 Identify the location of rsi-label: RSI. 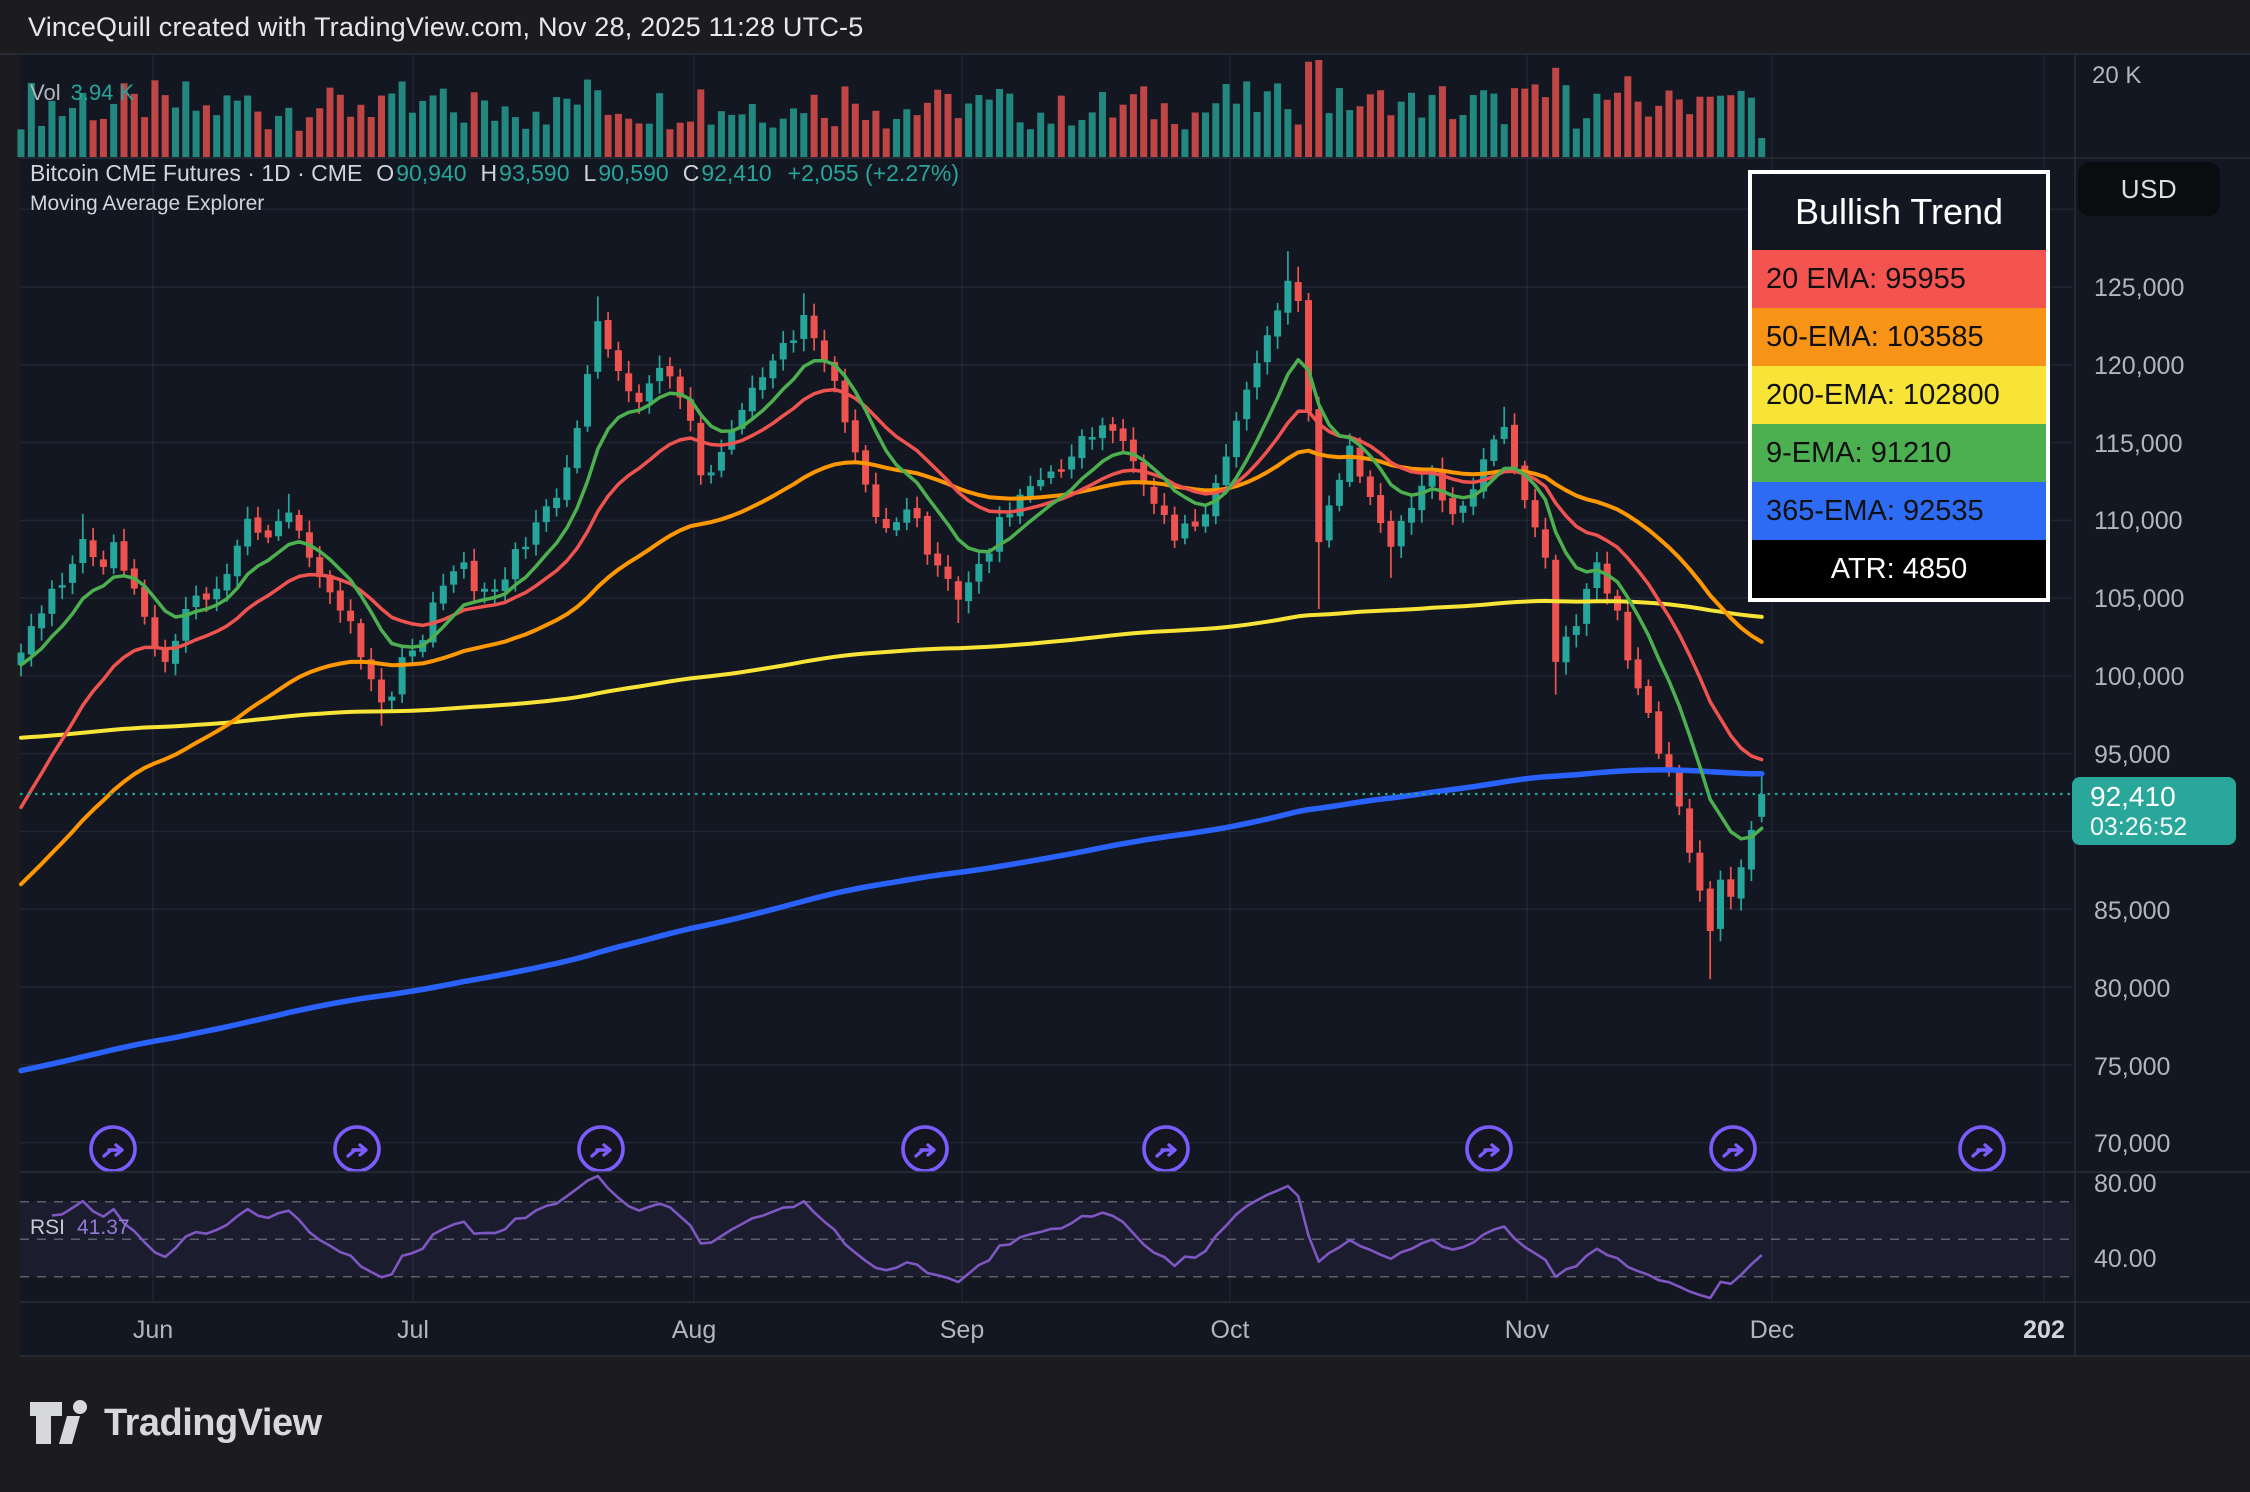
(48, 1227).